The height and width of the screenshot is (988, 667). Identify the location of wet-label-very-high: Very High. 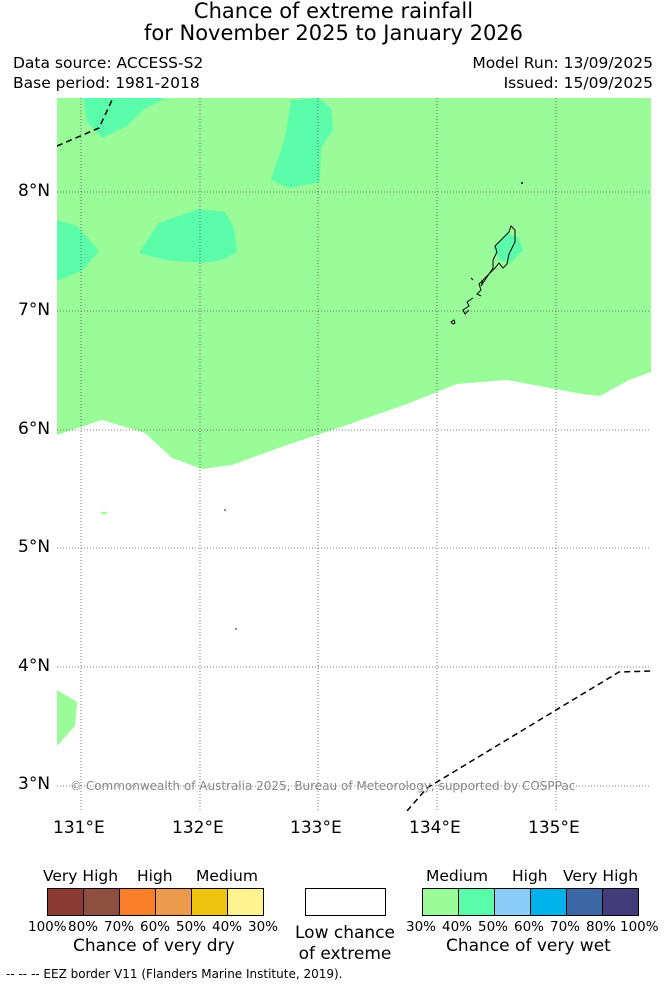
(601, 876).